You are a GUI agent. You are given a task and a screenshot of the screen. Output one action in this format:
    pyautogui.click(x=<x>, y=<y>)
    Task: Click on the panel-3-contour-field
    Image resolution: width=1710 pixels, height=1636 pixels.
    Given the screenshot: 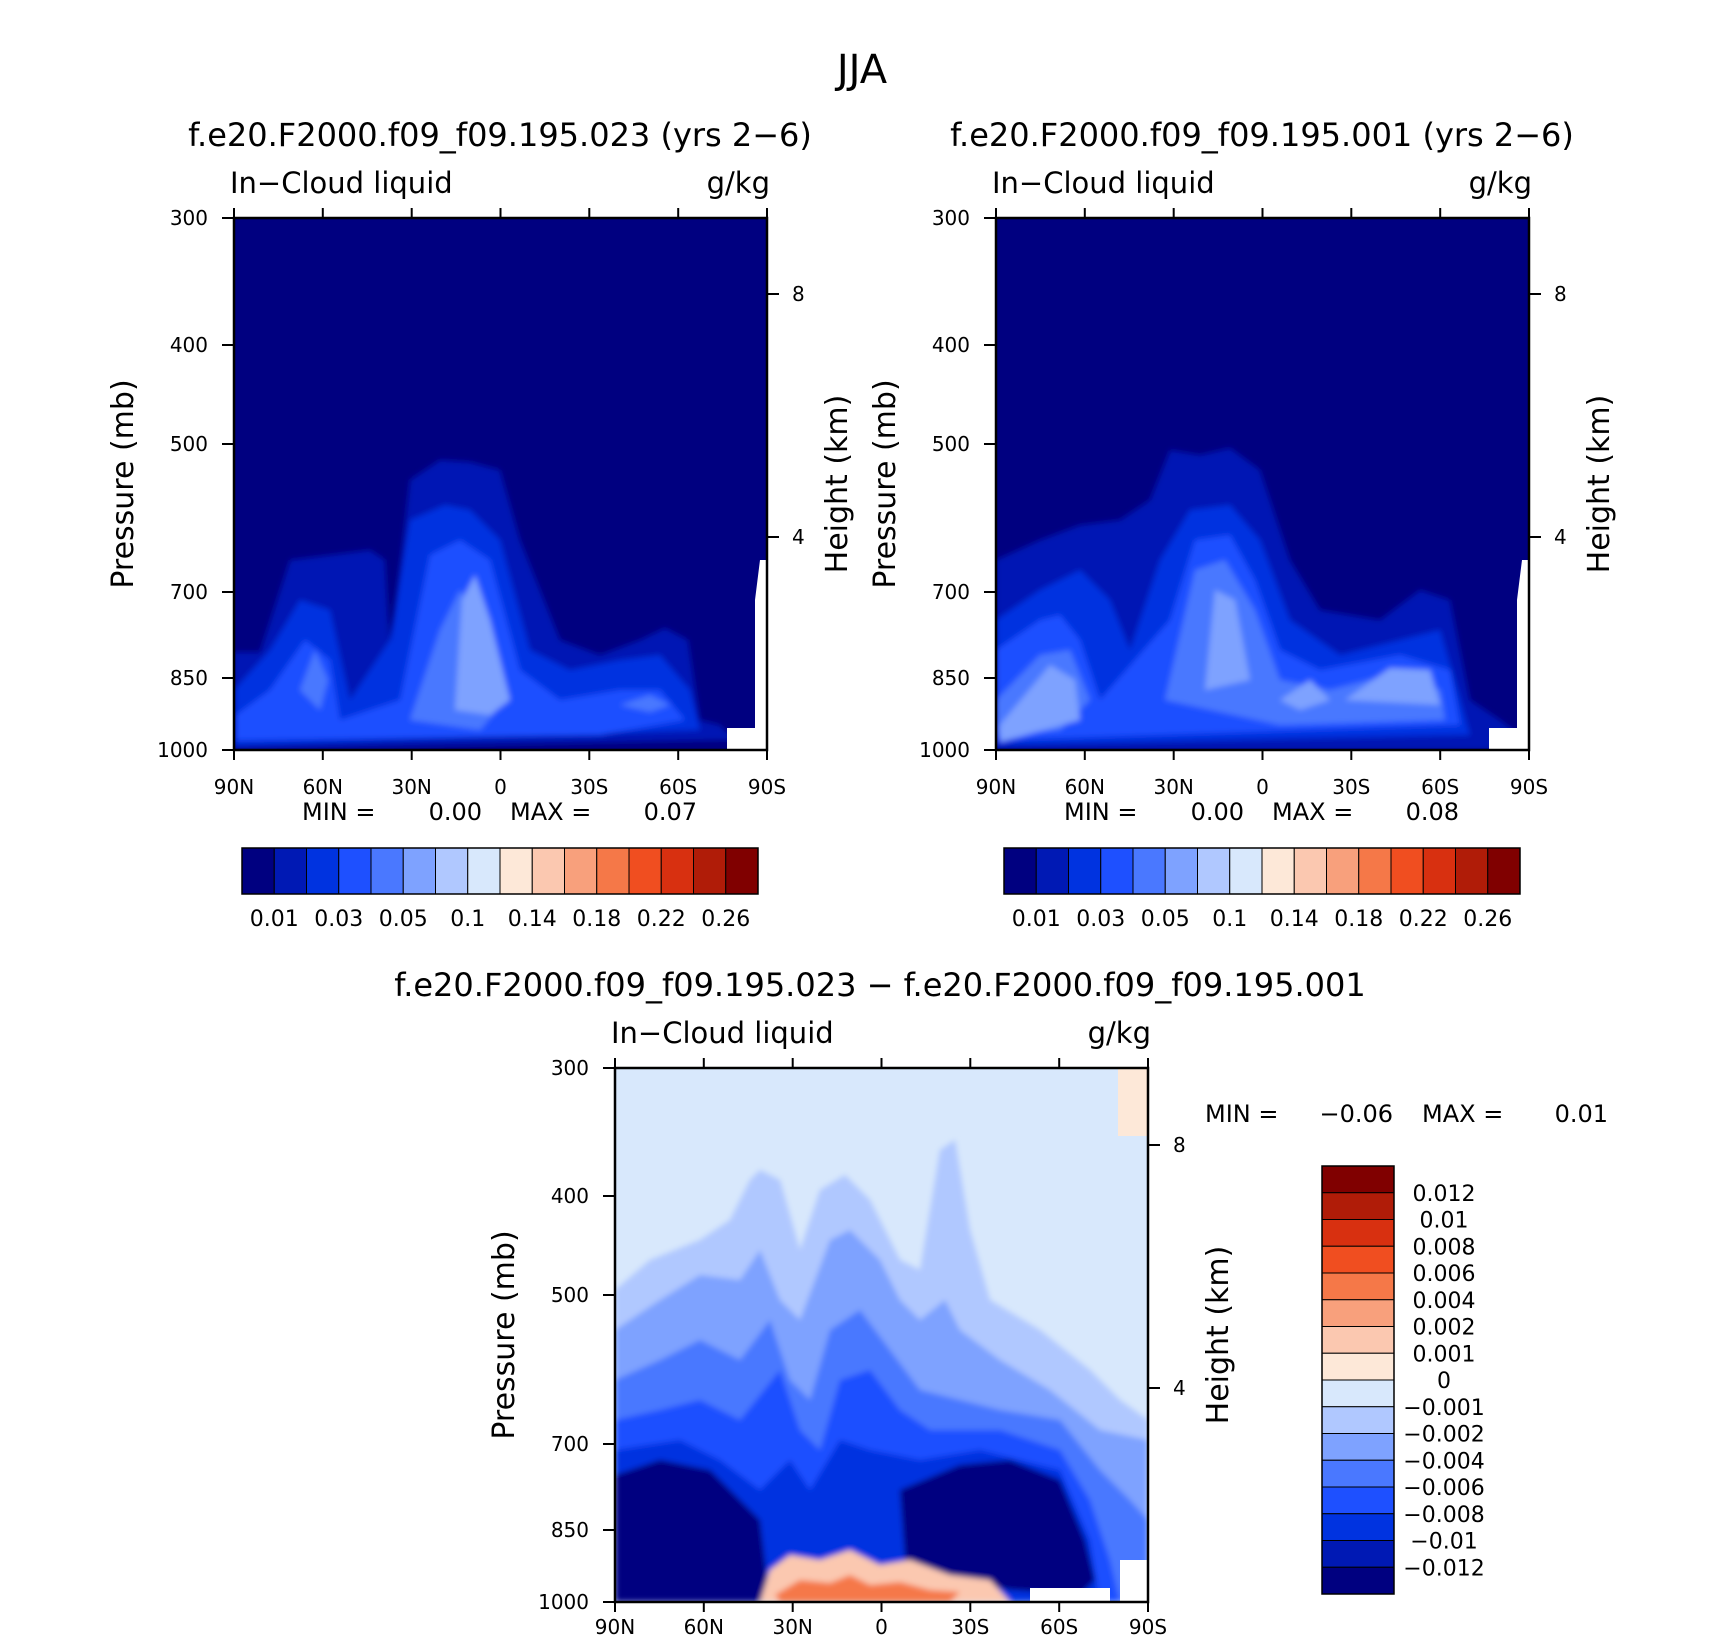 What is the action you would take?
    pyautogui.click(x=881, y=1335)
    